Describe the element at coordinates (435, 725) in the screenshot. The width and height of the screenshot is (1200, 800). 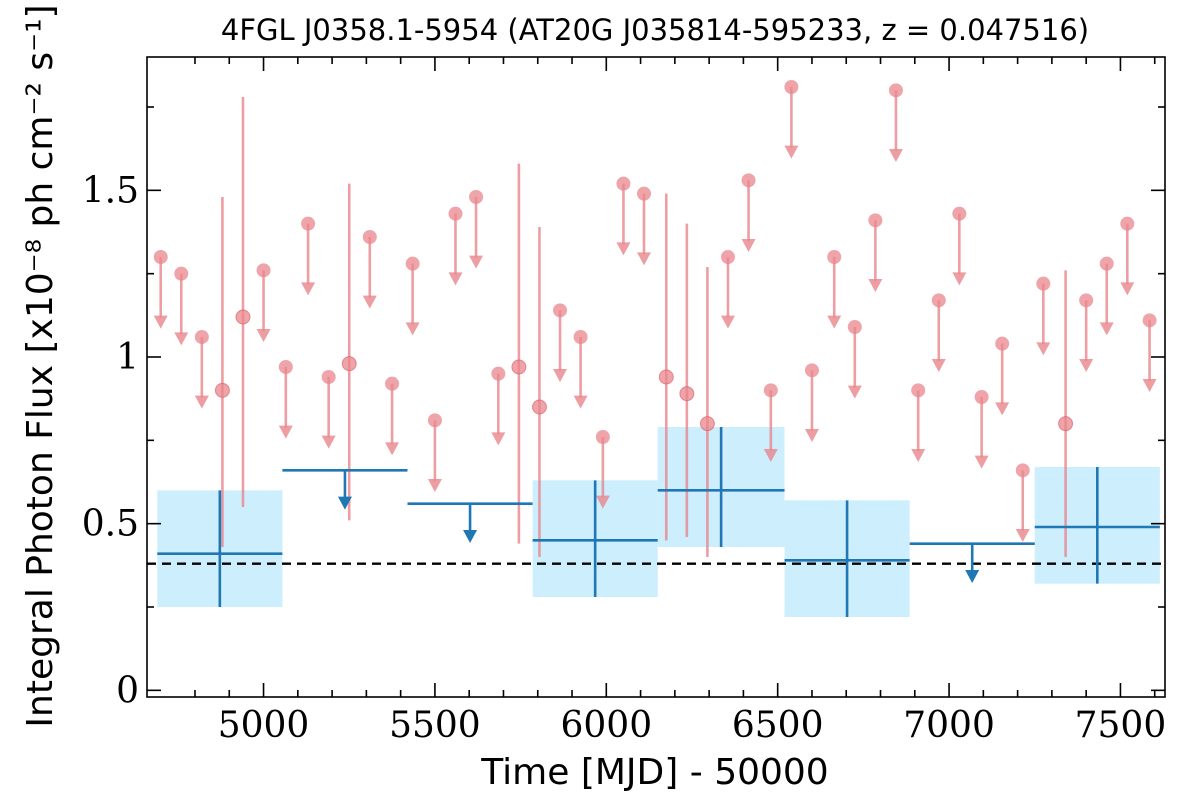
I see `x-tick-label: 5500` at that location.